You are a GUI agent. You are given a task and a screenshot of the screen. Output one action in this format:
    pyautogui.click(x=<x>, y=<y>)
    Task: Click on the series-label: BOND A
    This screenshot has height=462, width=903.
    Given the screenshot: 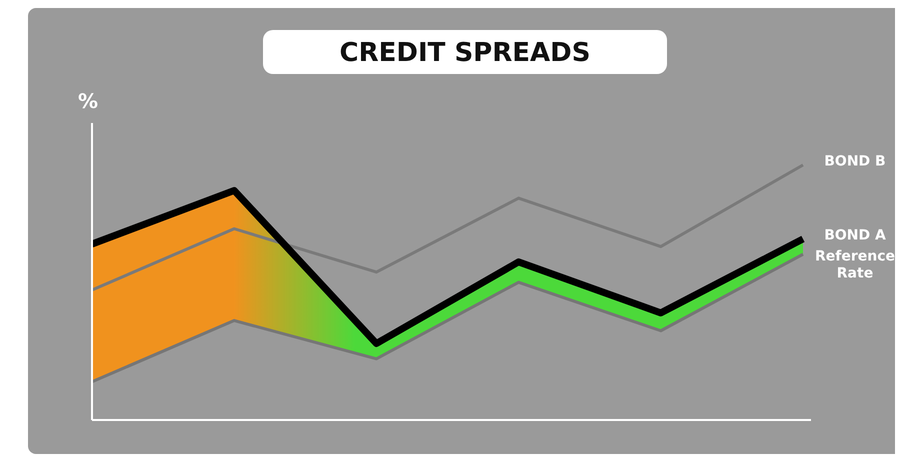 What is the action you would take?
    pyautogui.click(x=855, y=235)
    